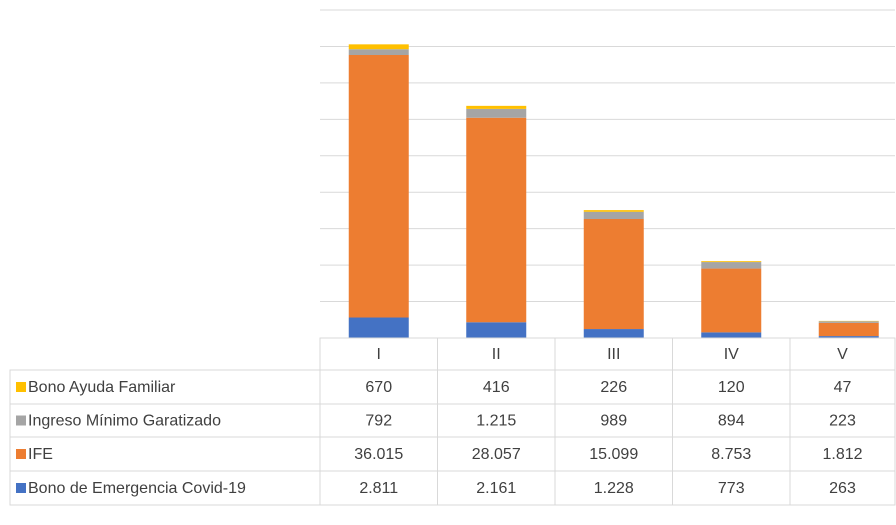 The width and height of the screenshot is (896, 525). What do you see at coordinates (731, 387) in the screenshot?
I see `value-label: 120` at bounding box center [731, 387].